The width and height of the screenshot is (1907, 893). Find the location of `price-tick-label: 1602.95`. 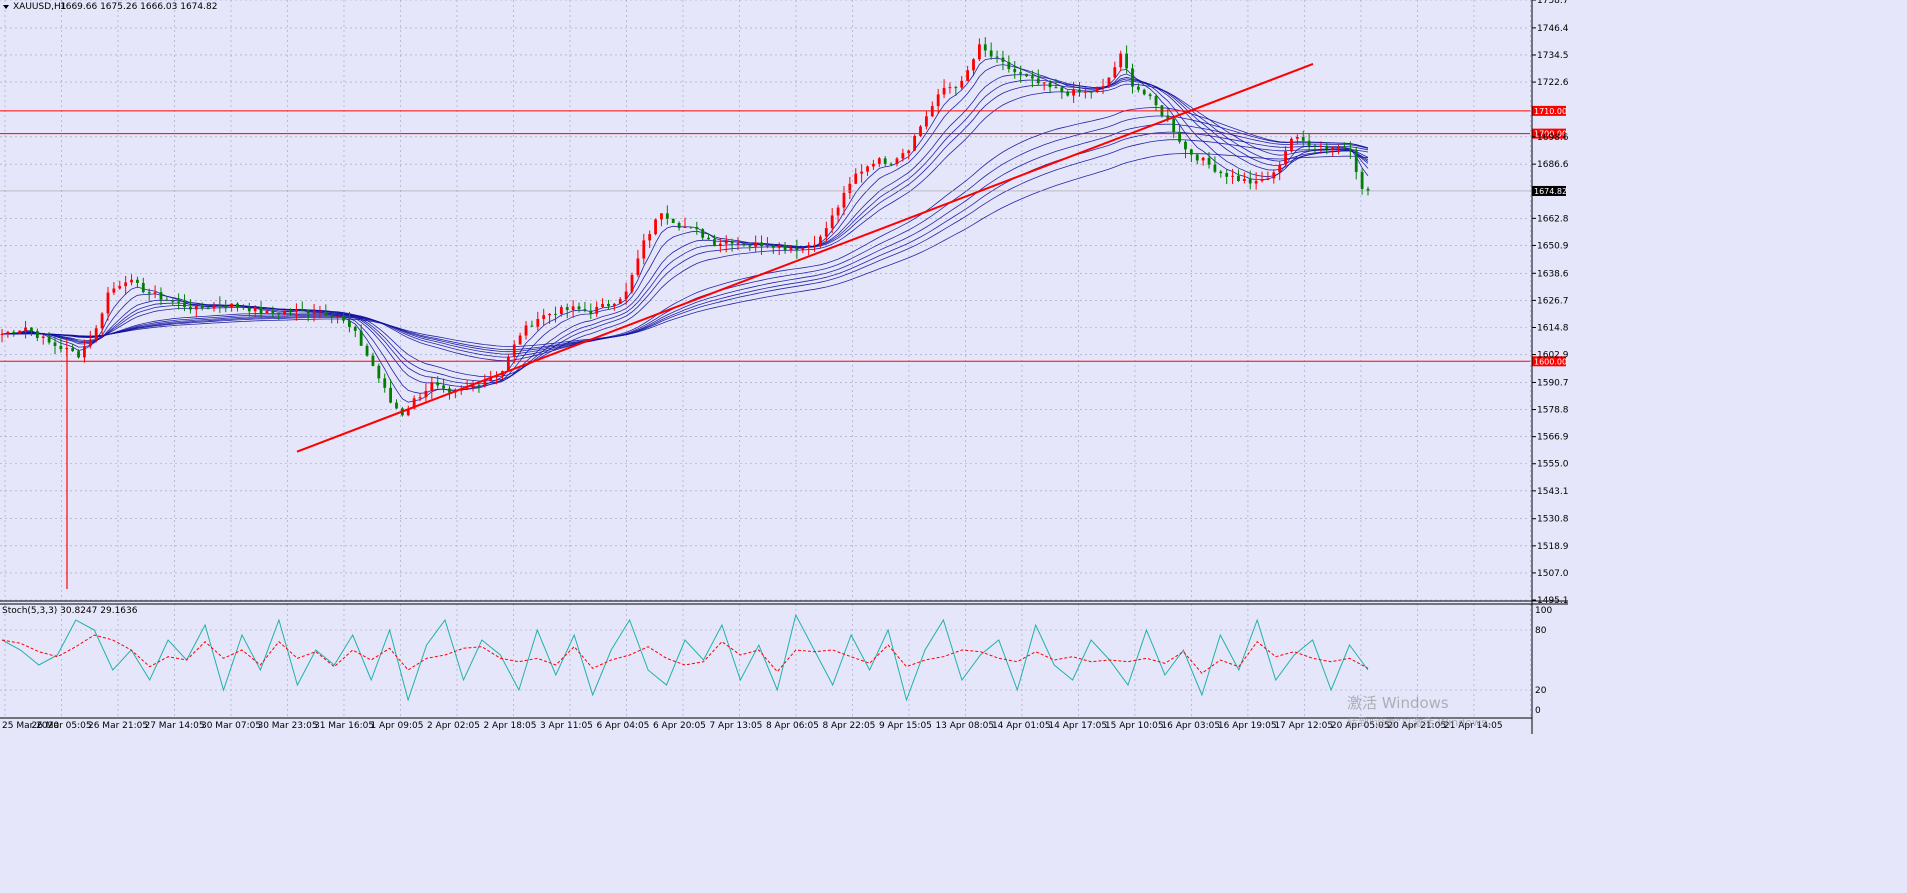

price-tick-label: 1602.95 is located at coordinates (1552, 356).